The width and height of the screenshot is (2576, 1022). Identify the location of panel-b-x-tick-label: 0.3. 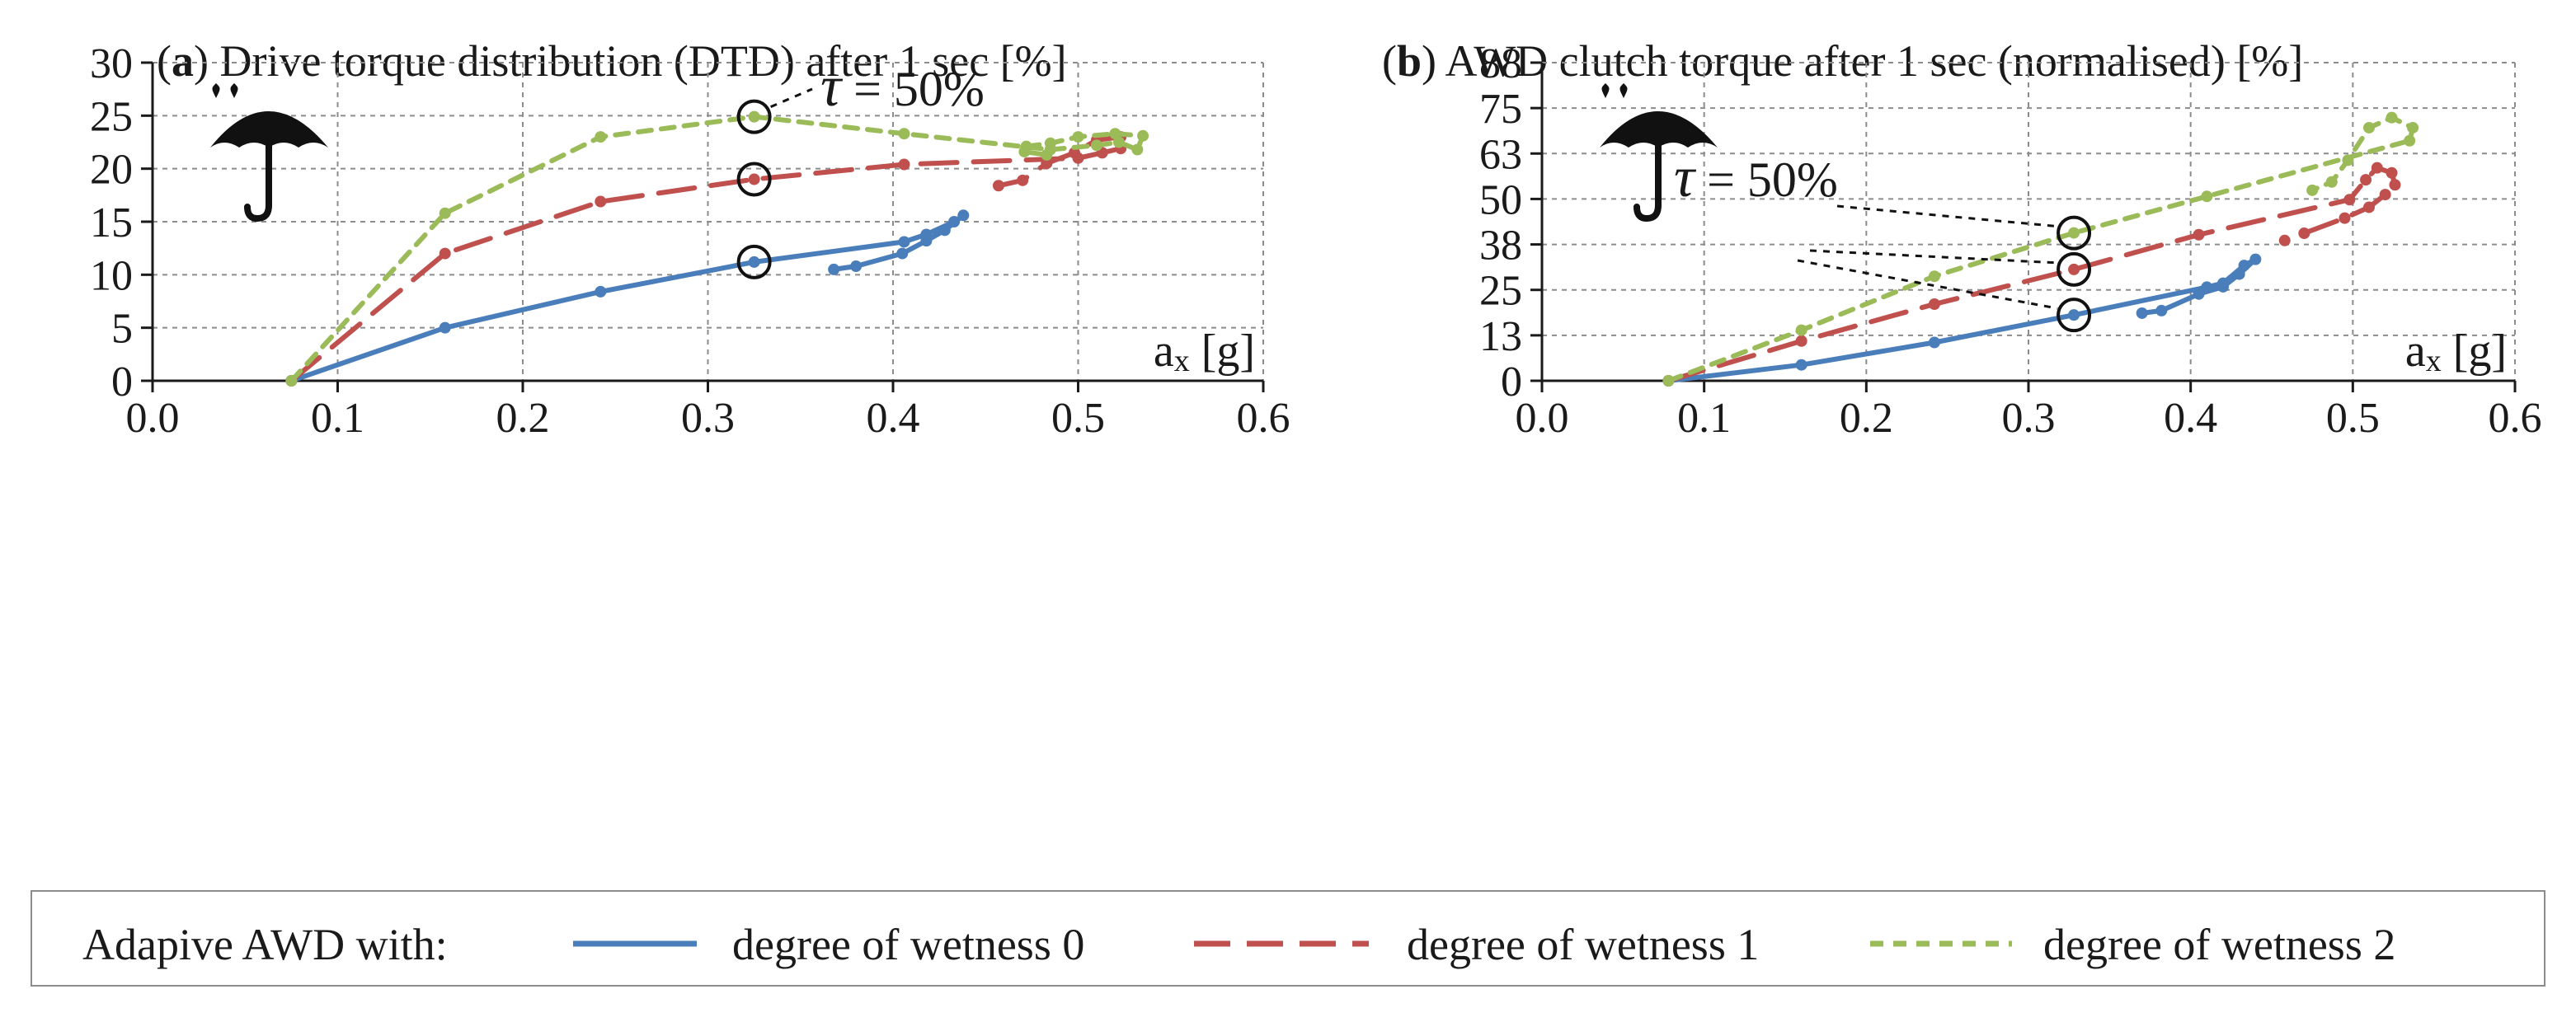
(2029, 418).